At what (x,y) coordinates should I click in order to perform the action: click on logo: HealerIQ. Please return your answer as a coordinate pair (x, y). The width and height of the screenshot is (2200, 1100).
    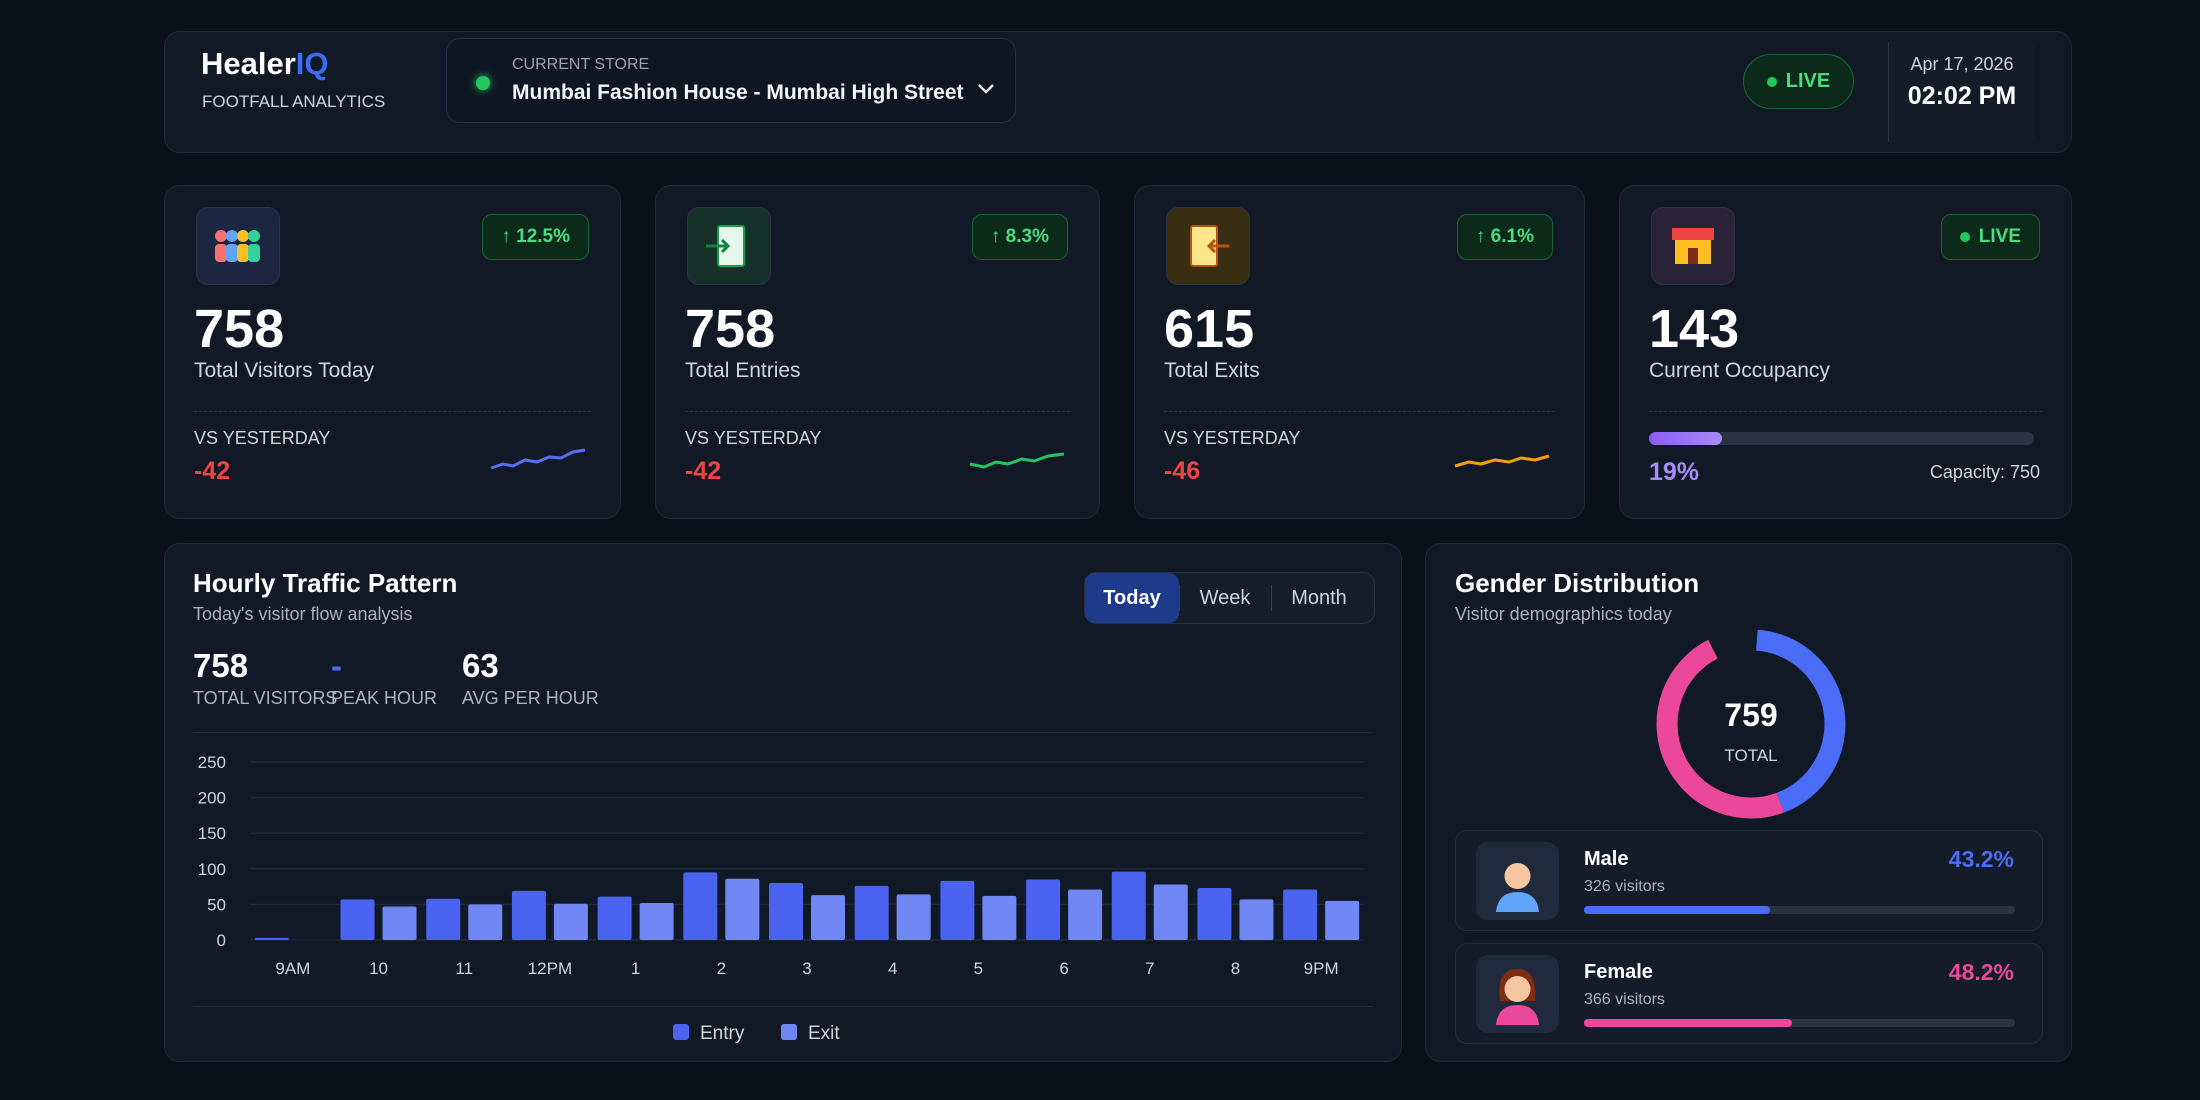
    Looking at the image, I should click on (265, 64).